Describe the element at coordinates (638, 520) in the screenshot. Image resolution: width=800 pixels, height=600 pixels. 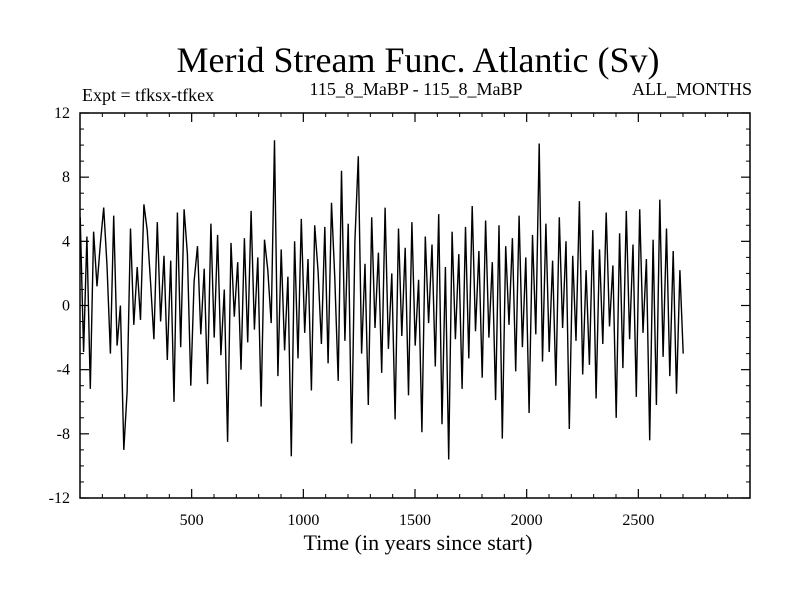
I see `x-tick-label: 2500` at that location.